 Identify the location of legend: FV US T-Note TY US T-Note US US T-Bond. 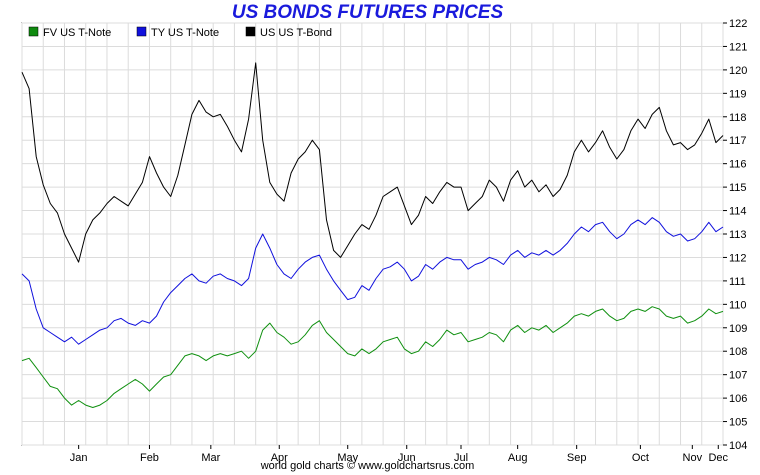
(180, 32).